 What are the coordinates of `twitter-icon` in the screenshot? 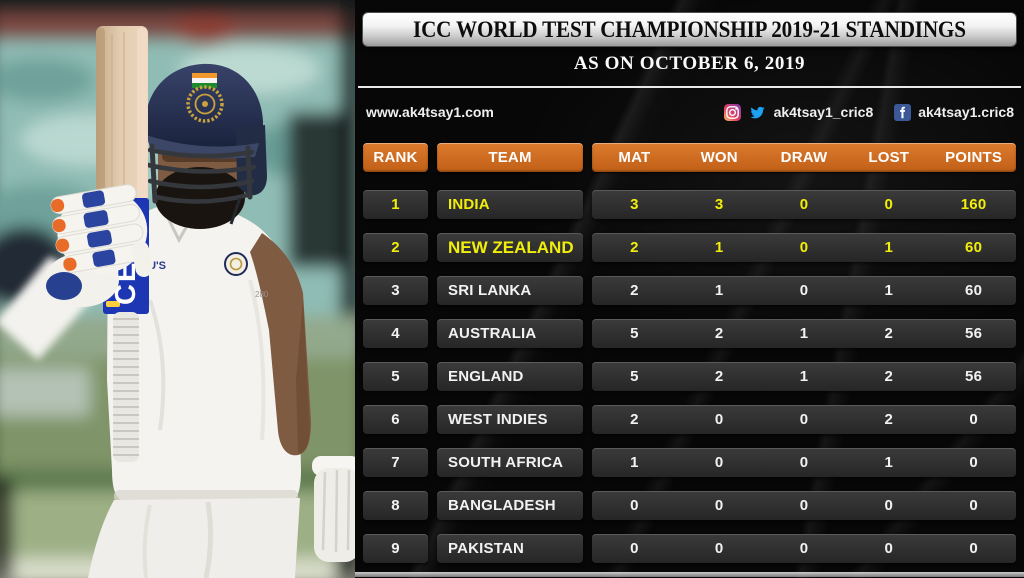 It's located at (757, 112).